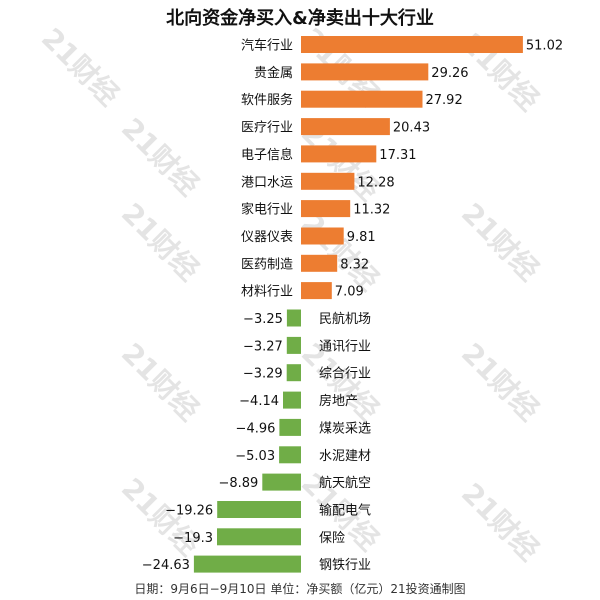  I want to click on category-label-14: 煤炭采选, so click(345, 428).